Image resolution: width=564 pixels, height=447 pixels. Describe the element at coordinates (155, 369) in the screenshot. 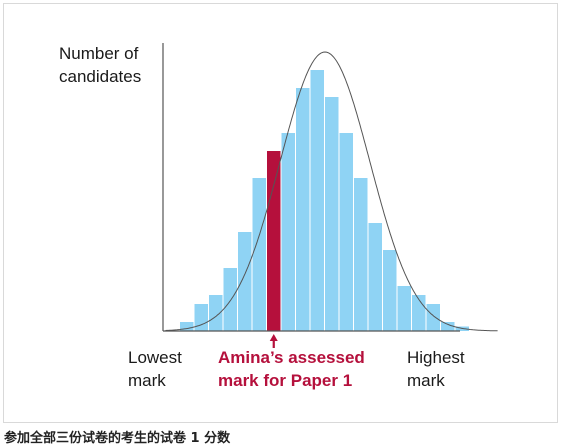

I see `lowest-mark-label: Lowest mark` at that location.